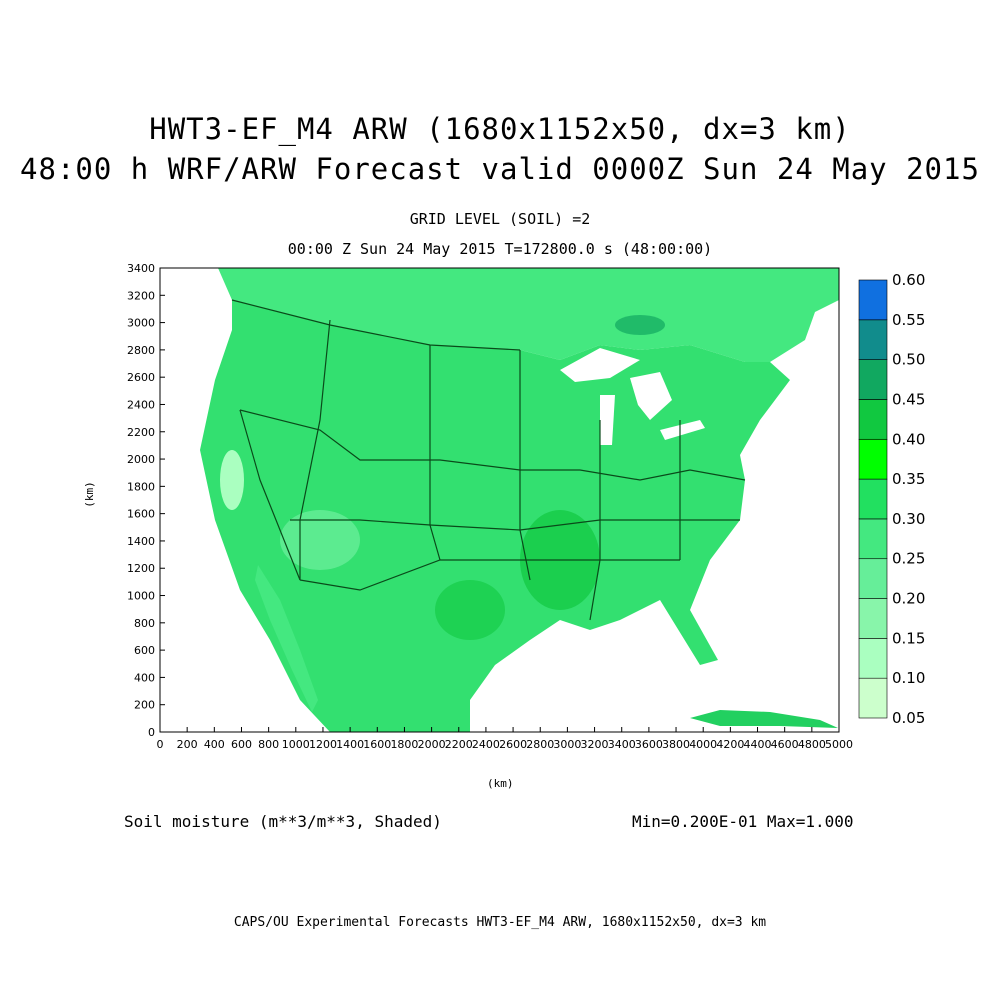 The width and height of the screenshot is (1000, 1000). I want to click on x-axis-unit: (km), so click(500, 783).